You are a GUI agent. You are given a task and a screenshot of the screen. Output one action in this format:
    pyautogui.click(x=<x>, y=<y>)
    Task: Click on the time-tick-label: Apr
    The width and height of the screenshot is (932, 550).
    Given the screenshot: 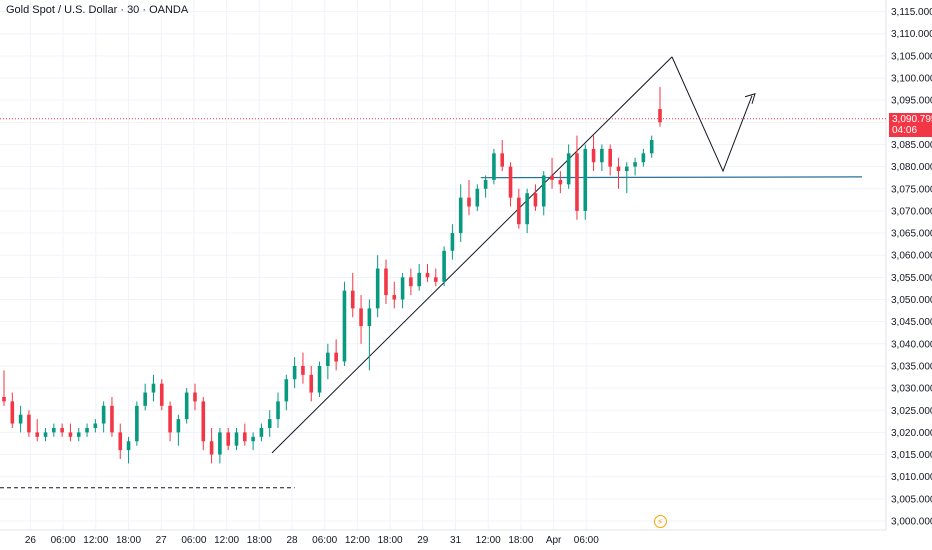 What is the action you would take?
    pyautogui.click(x=554, y=540)
    